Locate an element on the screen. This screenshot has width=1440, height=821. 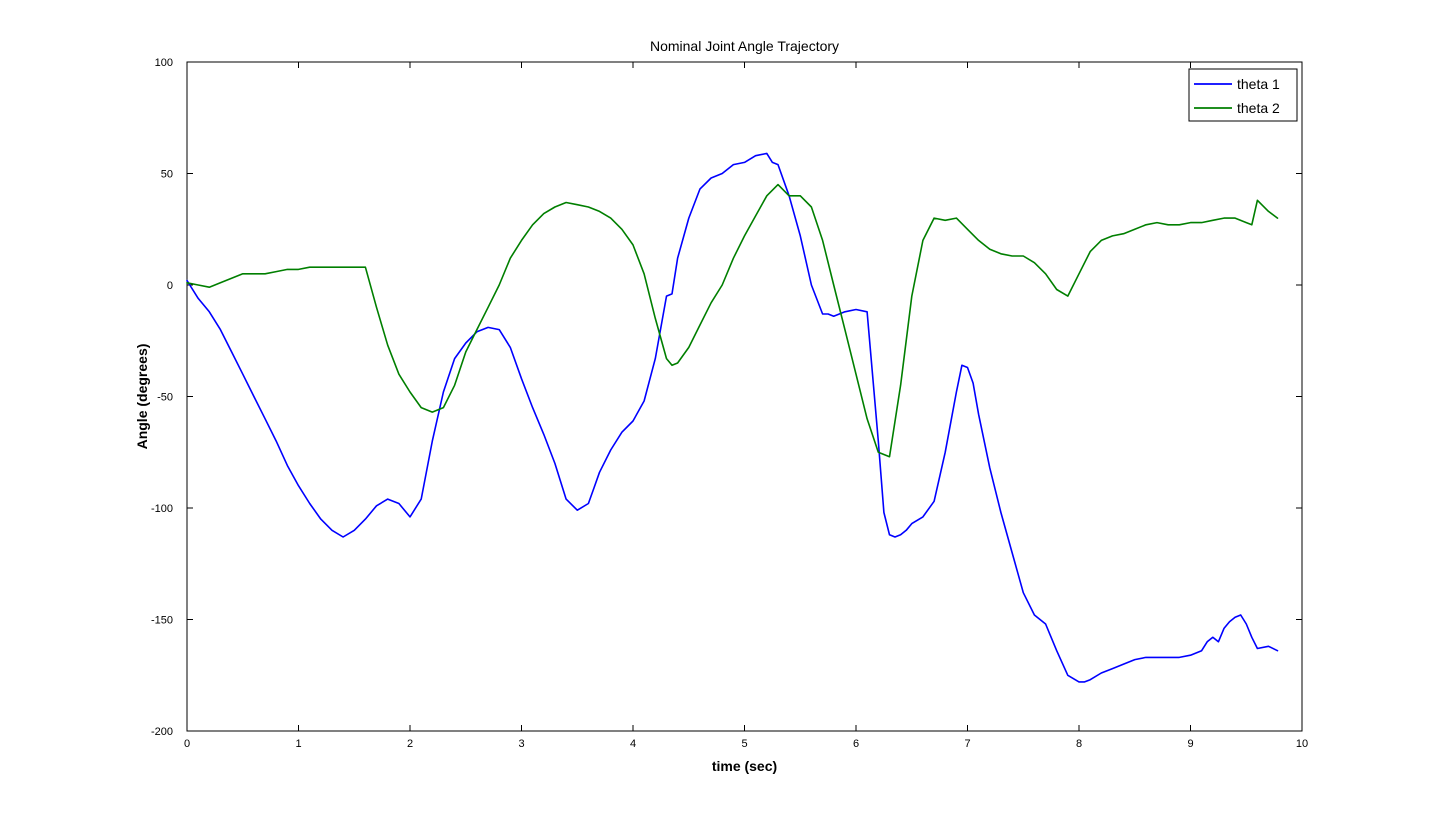
y-tick-label: 100 is located at coordinates (164, 63).